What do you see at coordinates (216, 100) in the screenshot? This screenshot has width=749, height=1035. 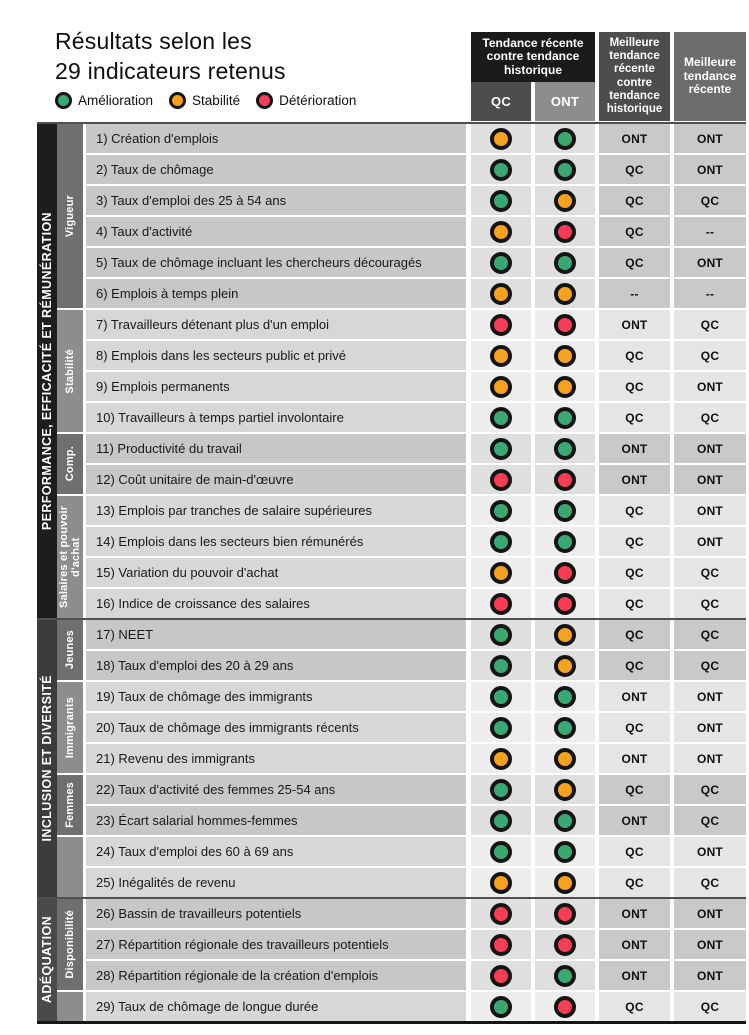 I see `legend-label: Stabilité` at bounding box center [216, 100].